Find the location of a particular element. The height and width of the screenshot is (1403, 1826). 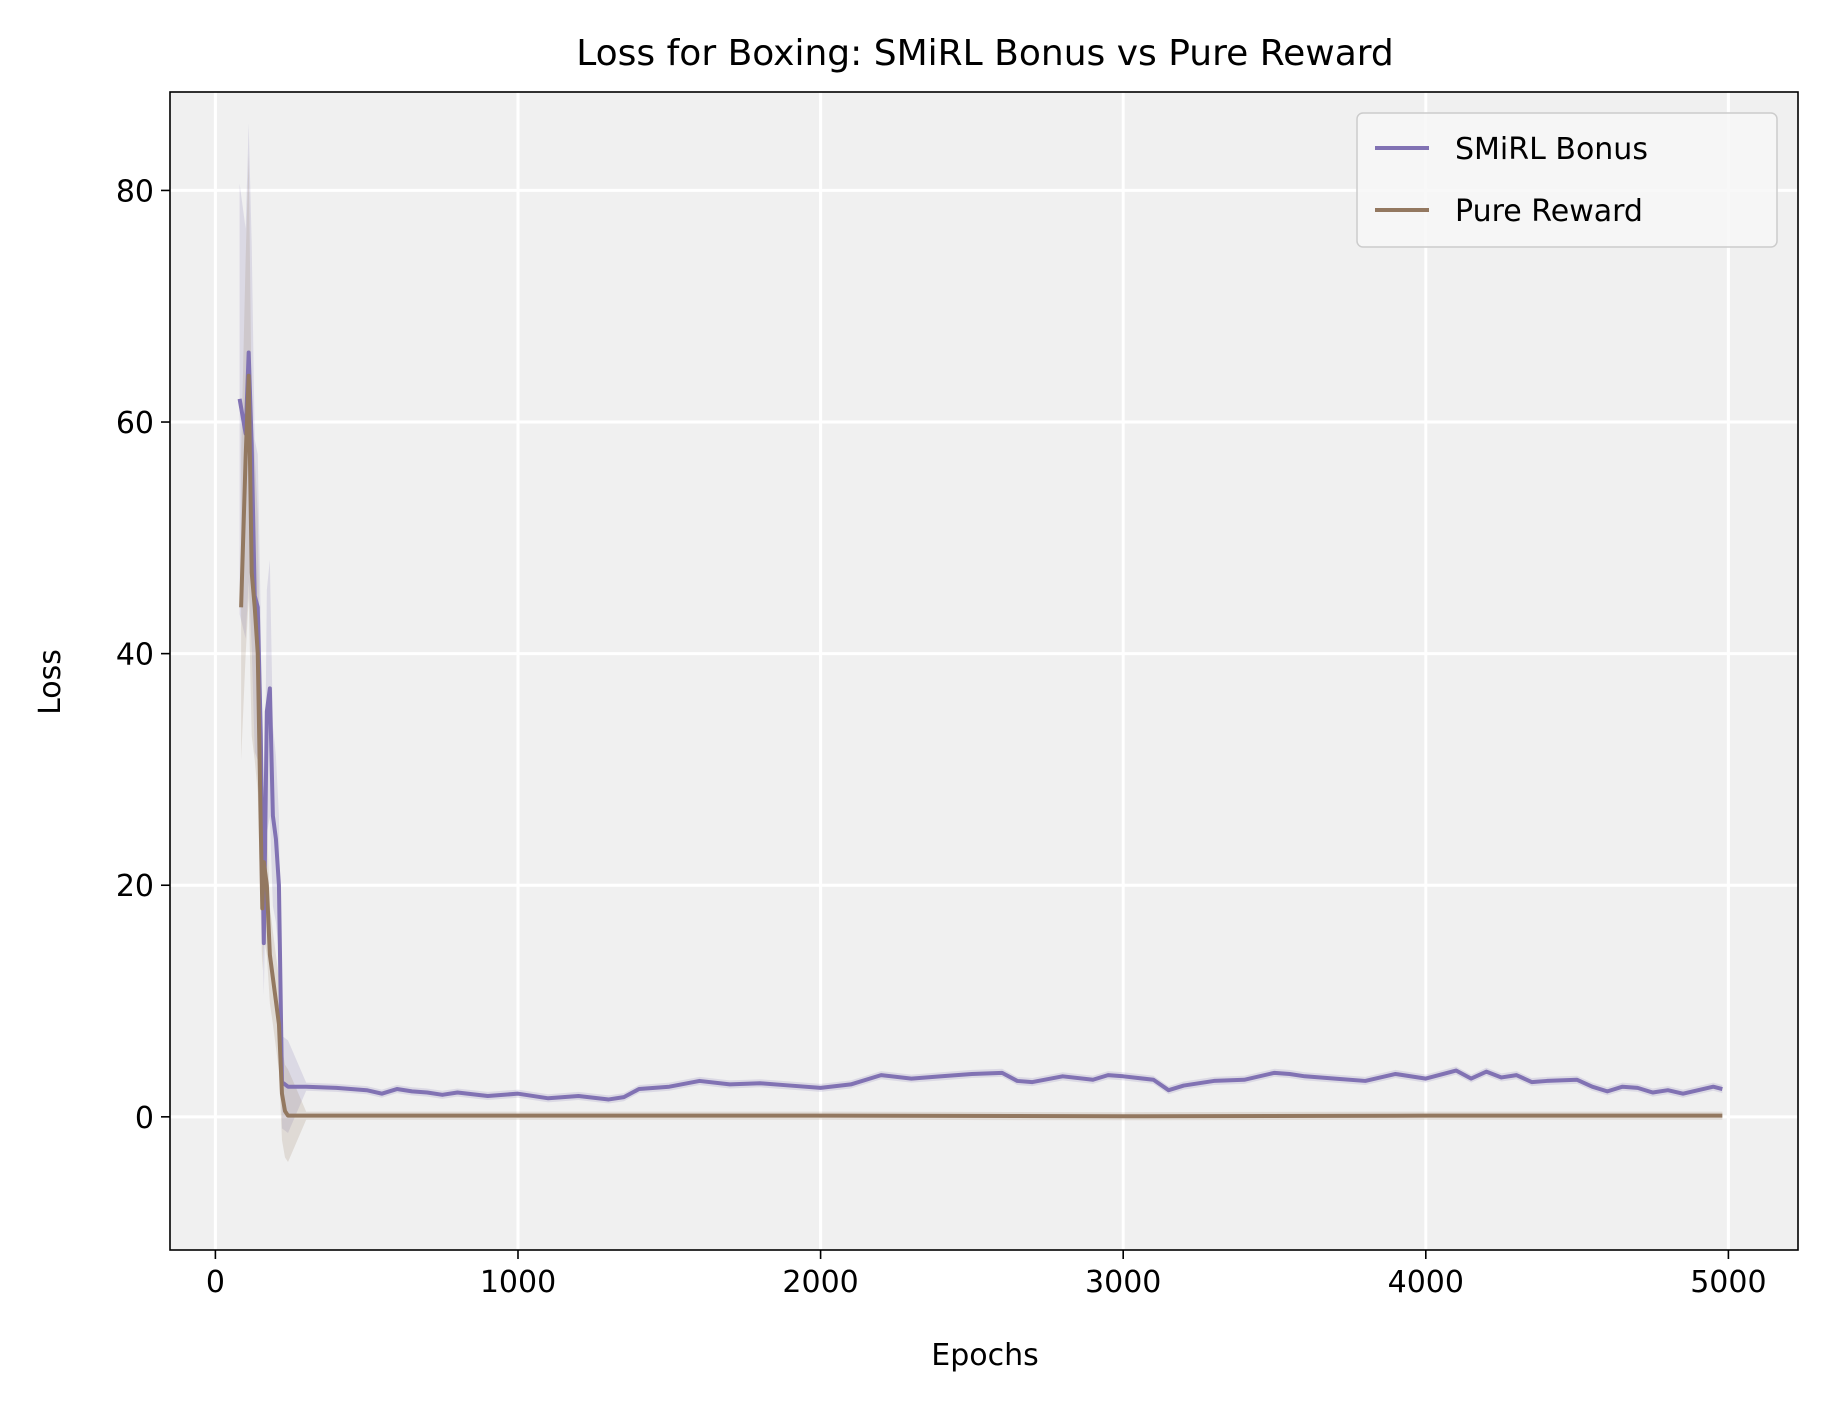

x-tick-label: 1000 is located at coordinates (518, 1282).